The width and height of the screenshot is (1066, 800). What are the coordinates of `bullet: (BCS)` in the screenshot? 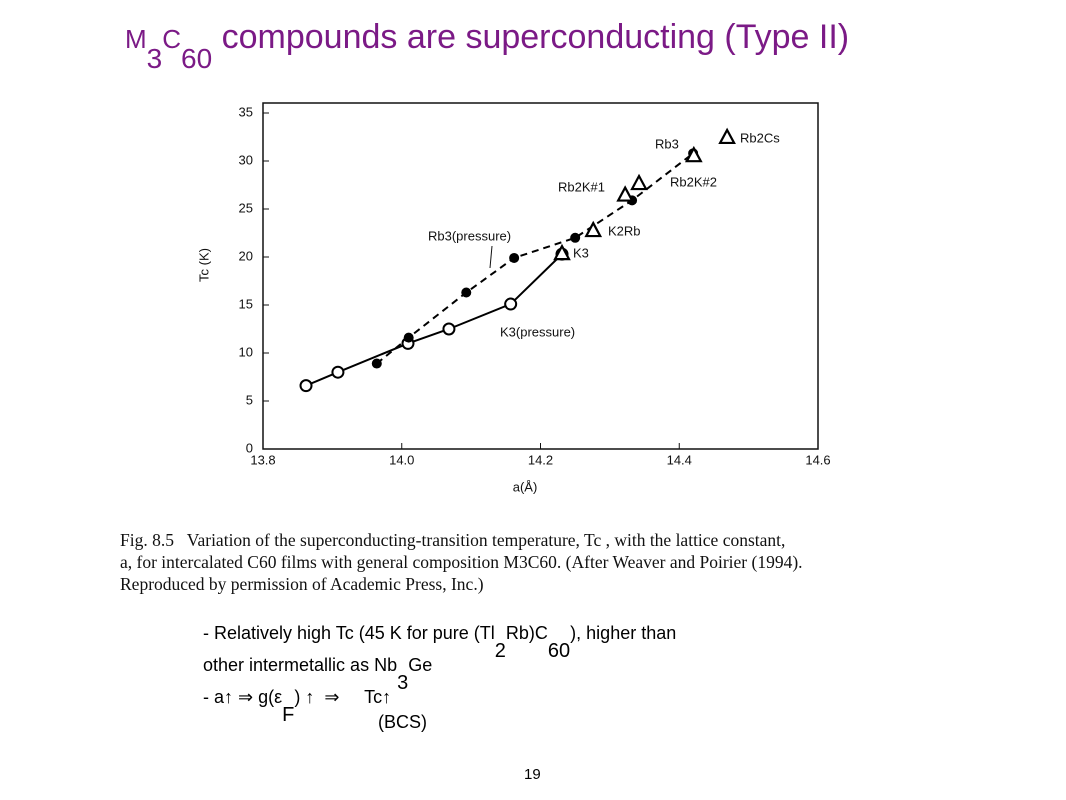 It's located at (402, 722).